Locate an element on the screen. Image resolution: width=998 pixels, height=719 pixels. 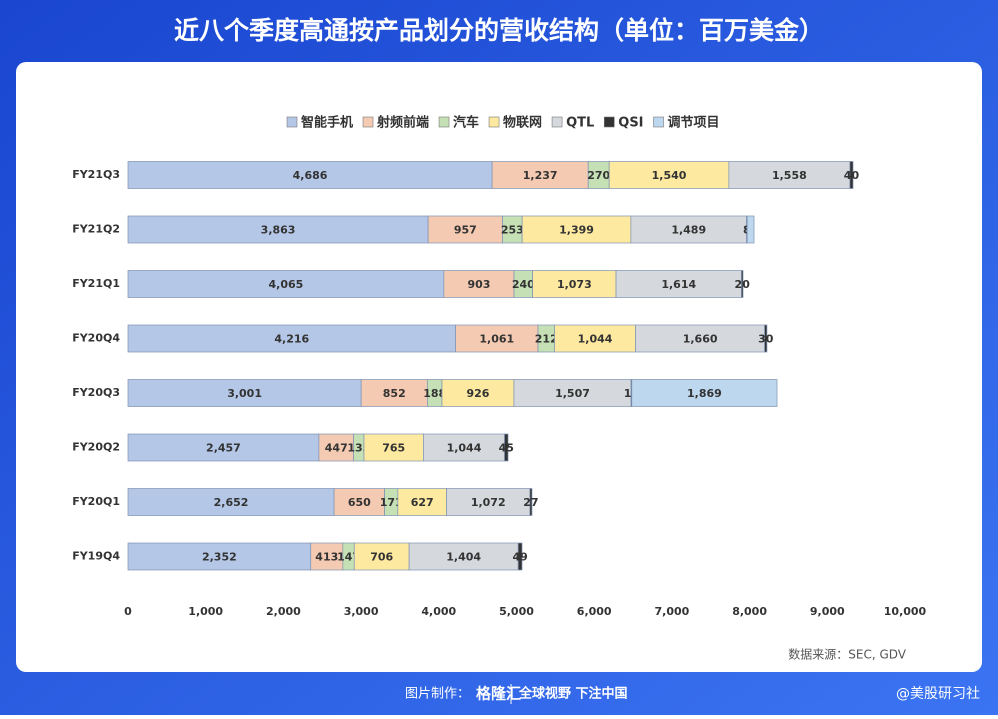
source: 数据来源：SEC, GDV is located at coordinates (847, 654).